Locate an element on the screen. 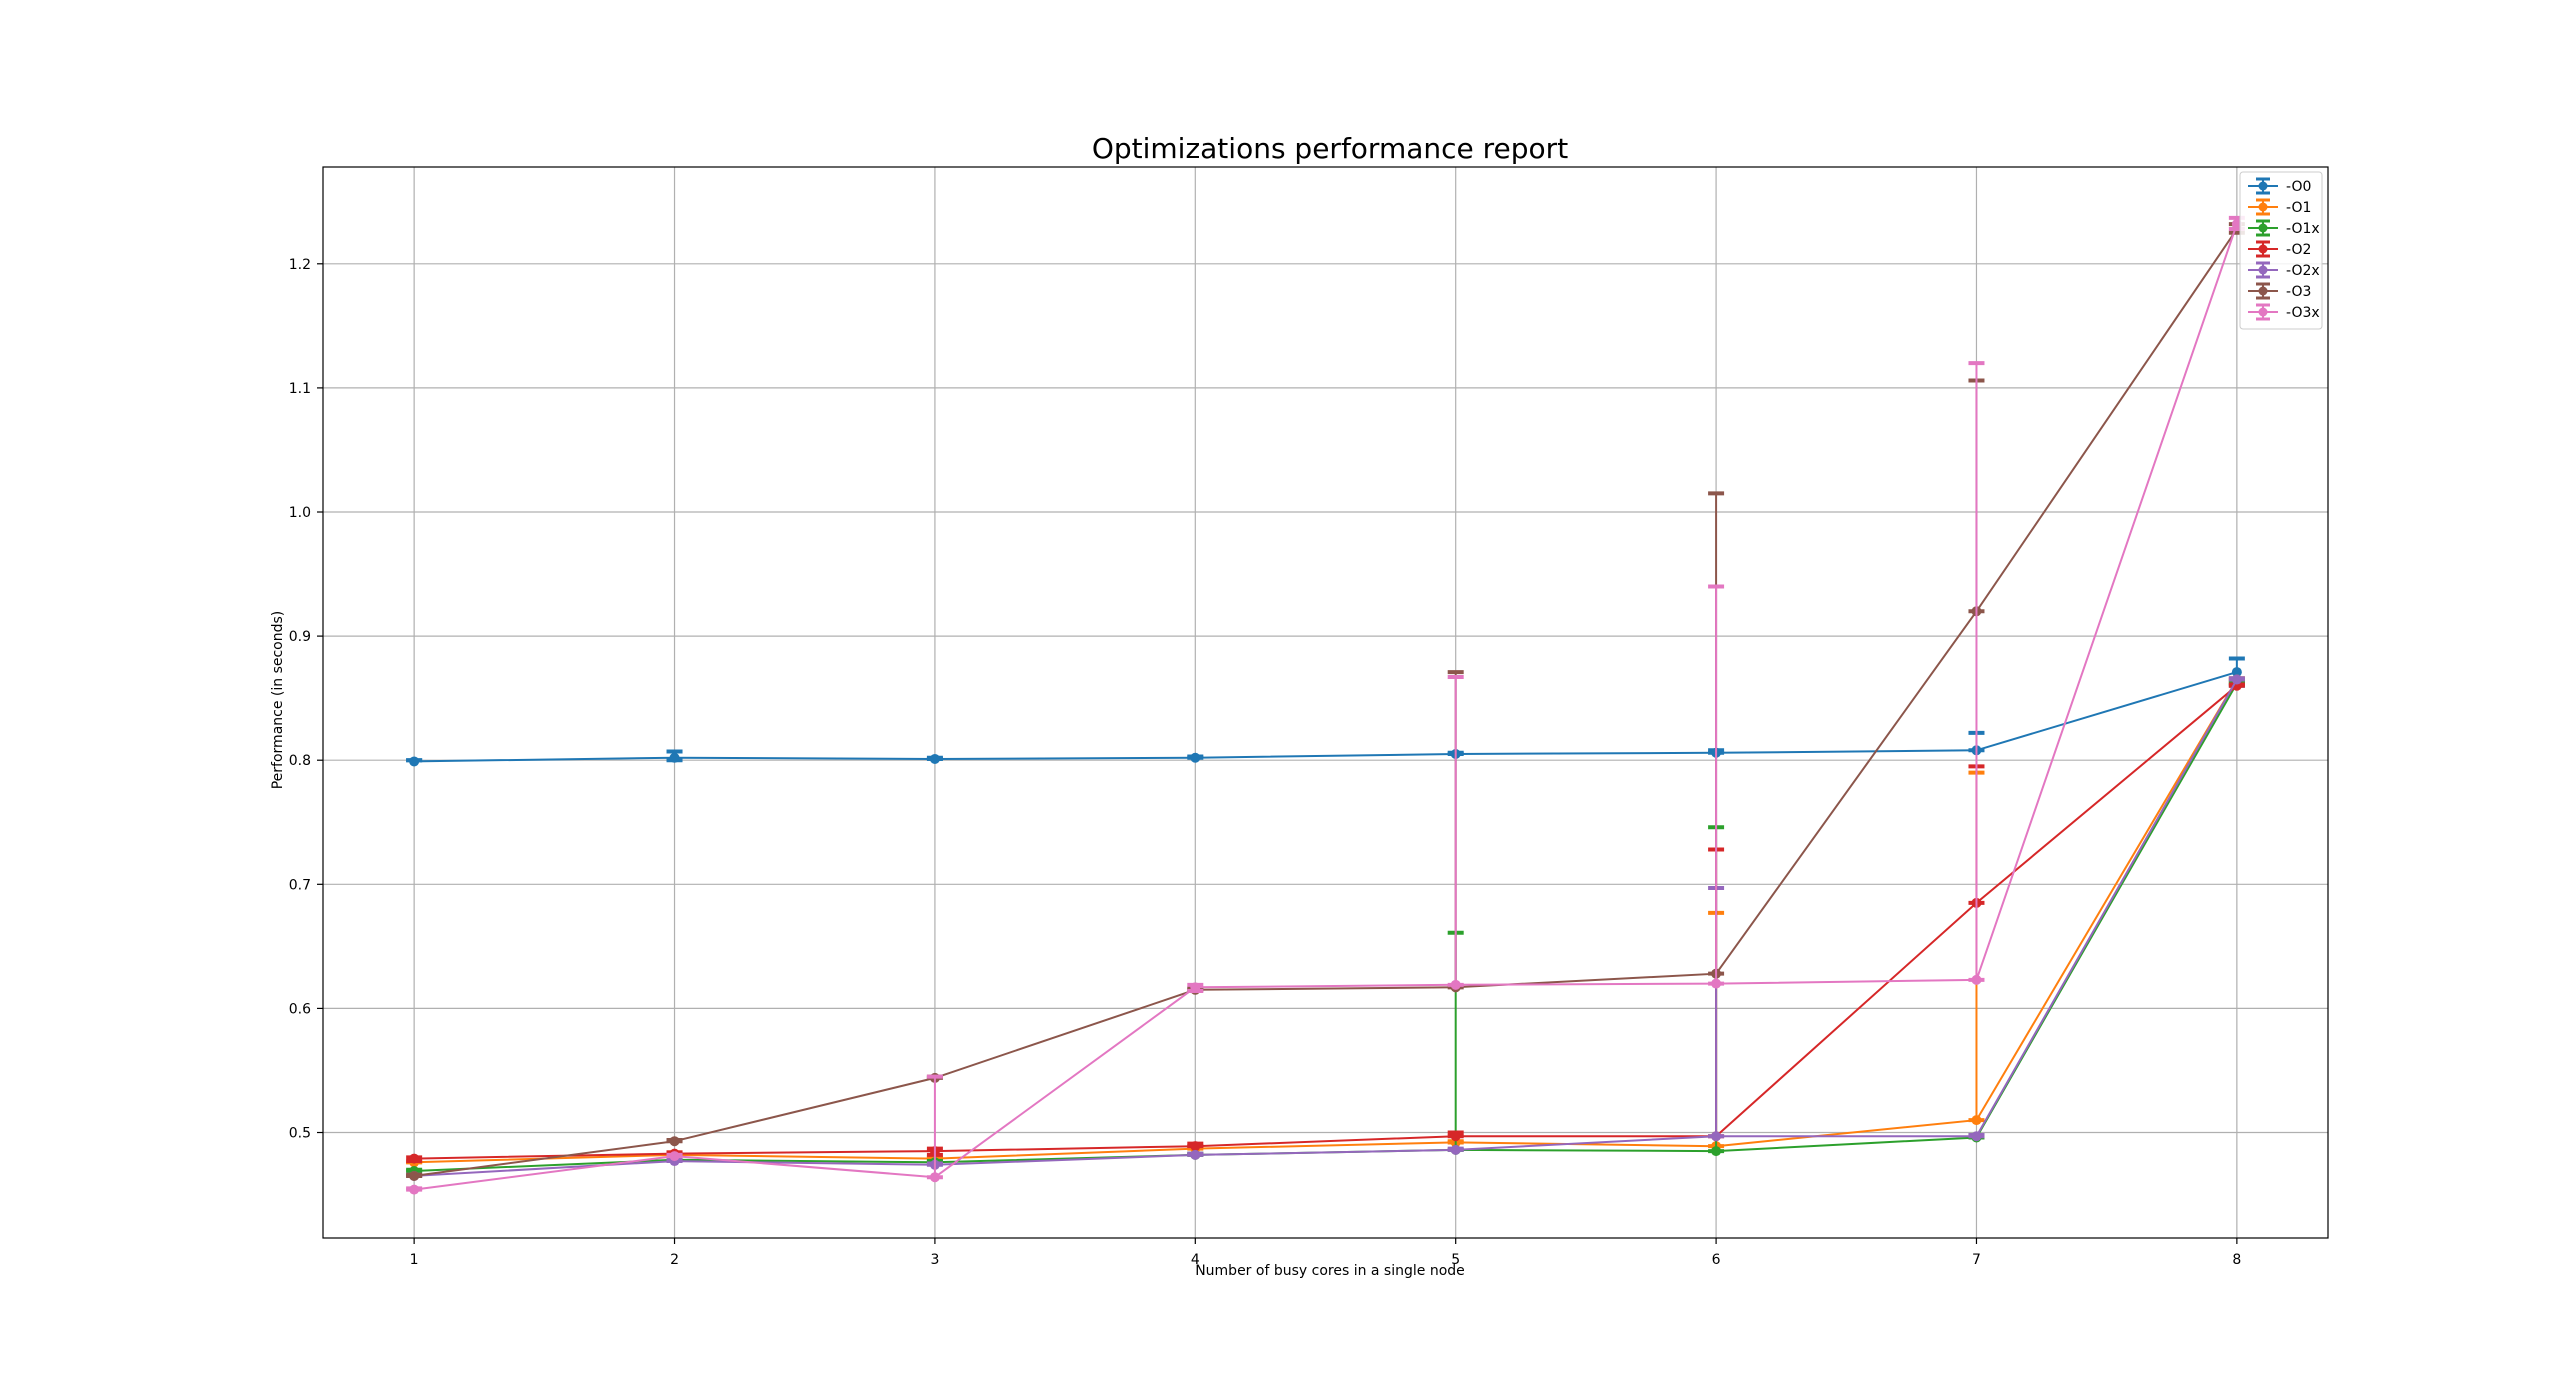 This screenshot has height=1379, width=2560. legend-label: -O0 is located at coordinates (2298, 187).